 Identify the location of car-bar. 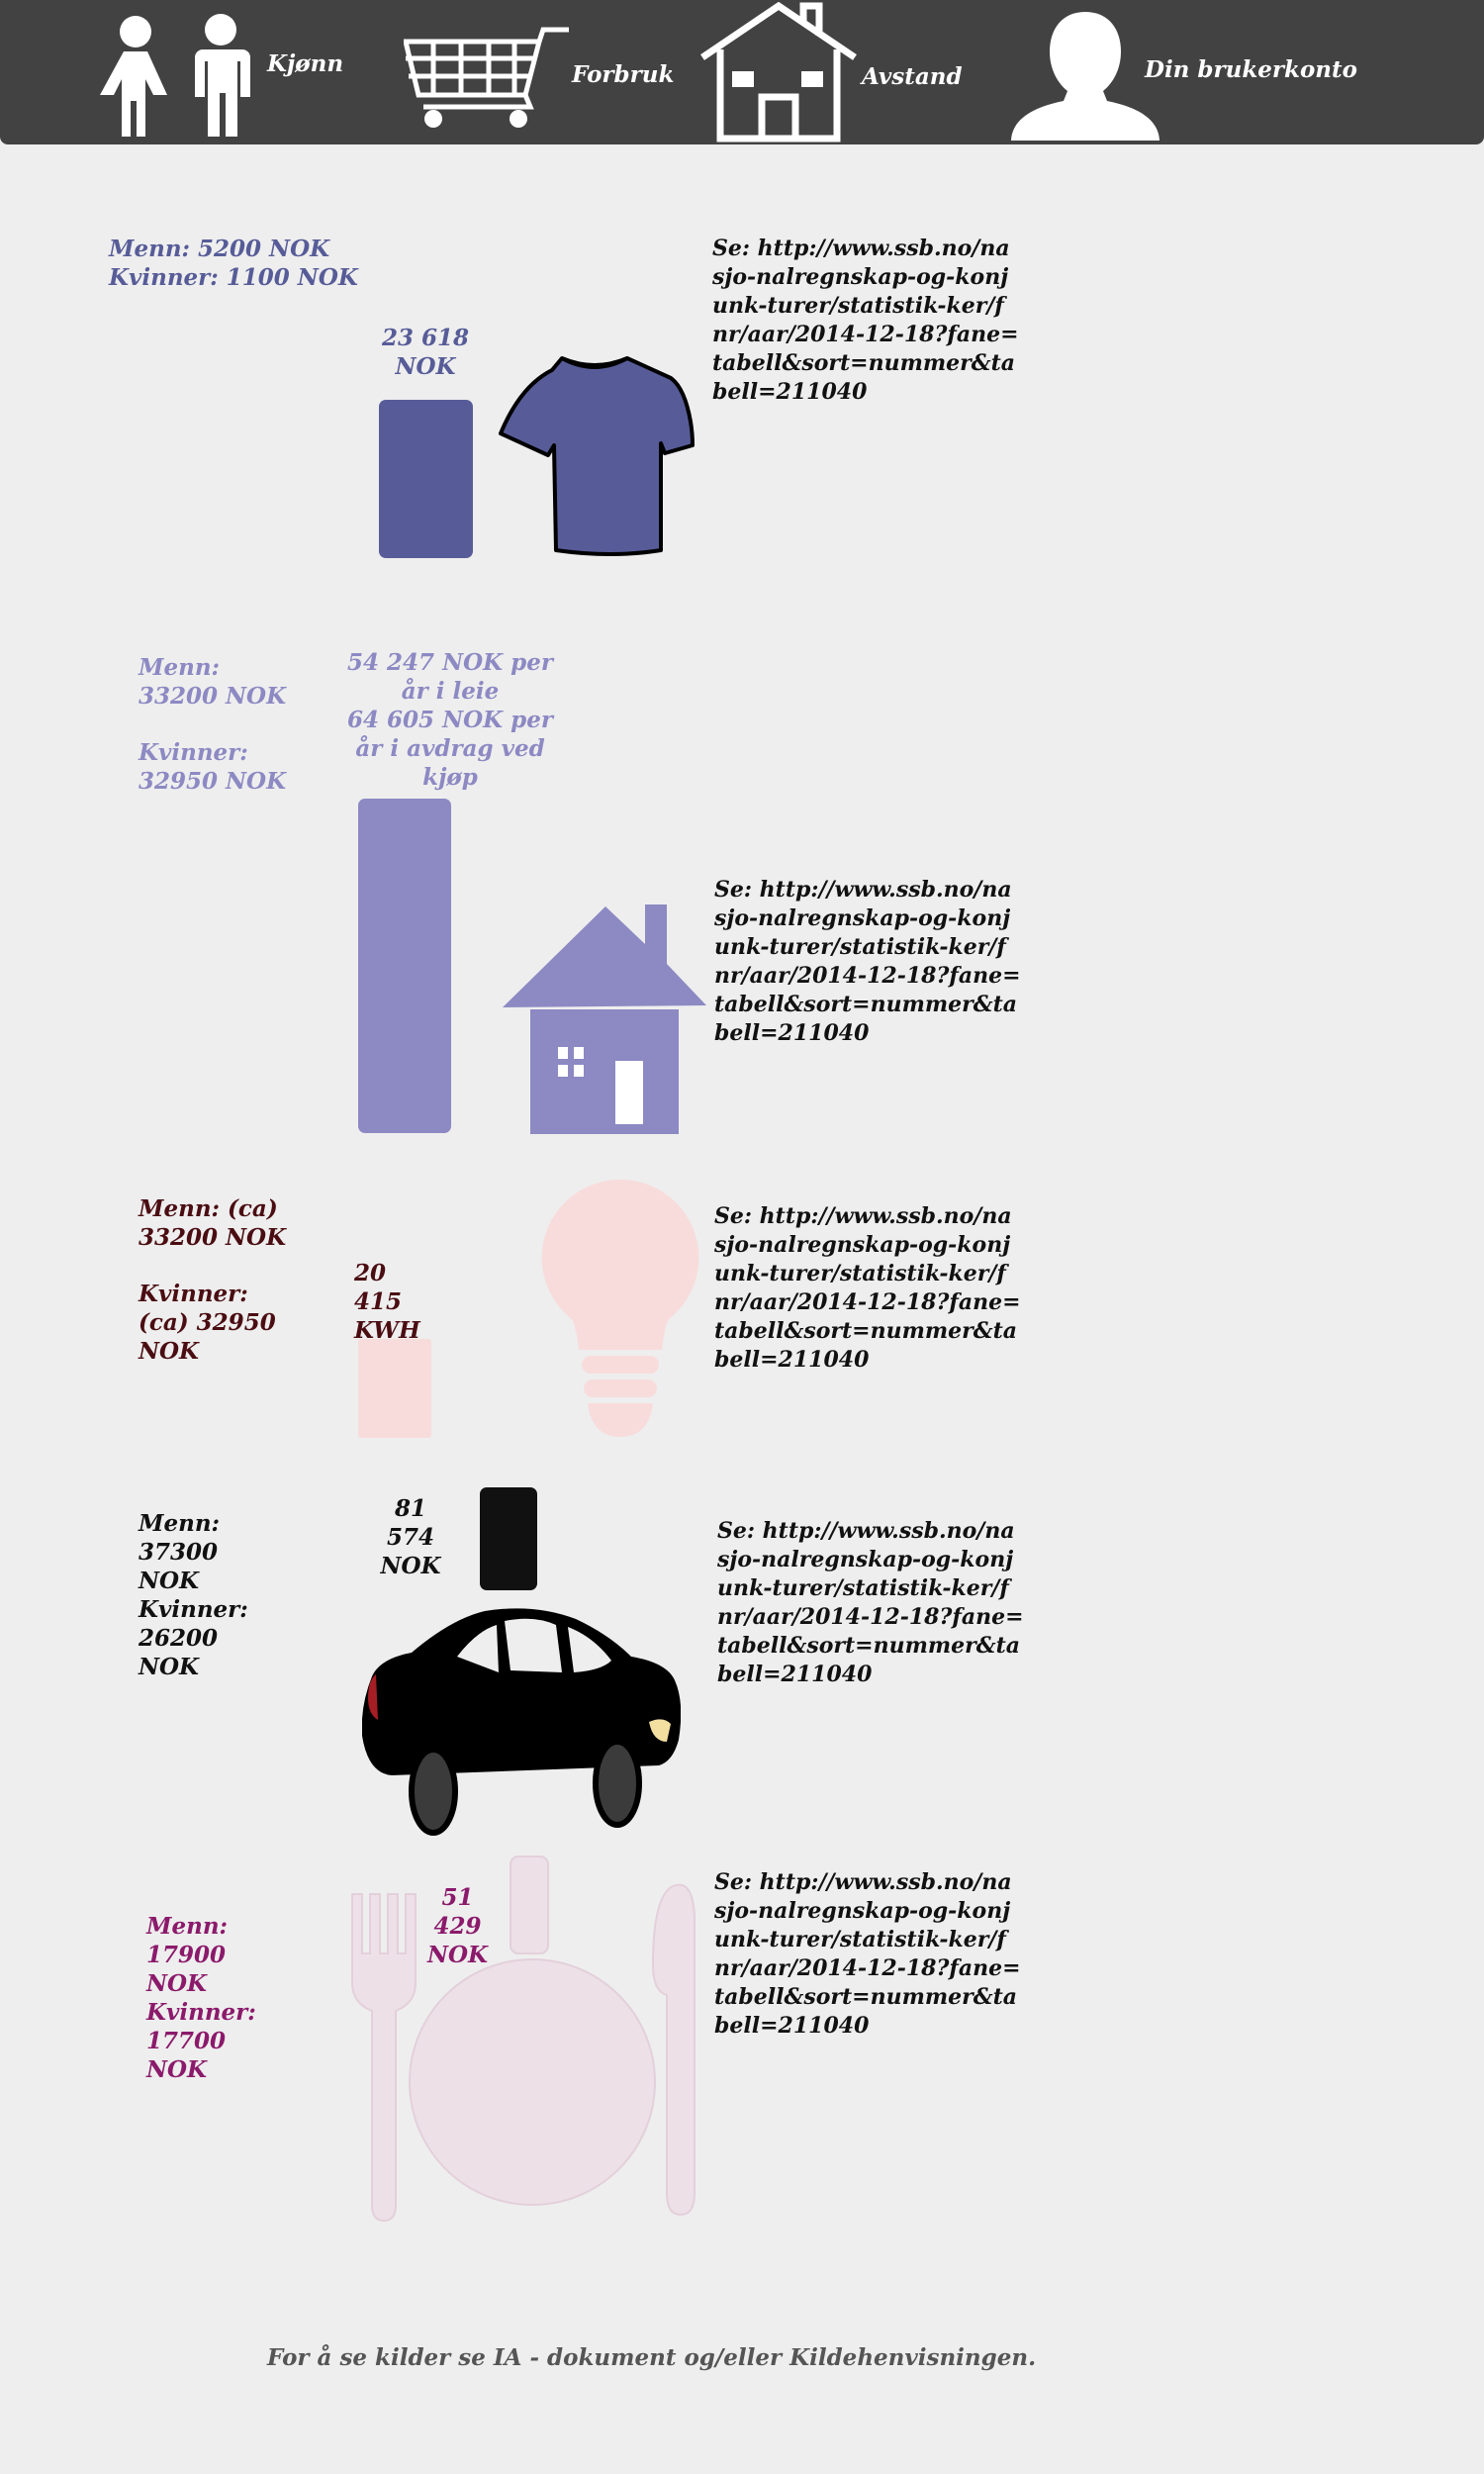
(508, 1538).